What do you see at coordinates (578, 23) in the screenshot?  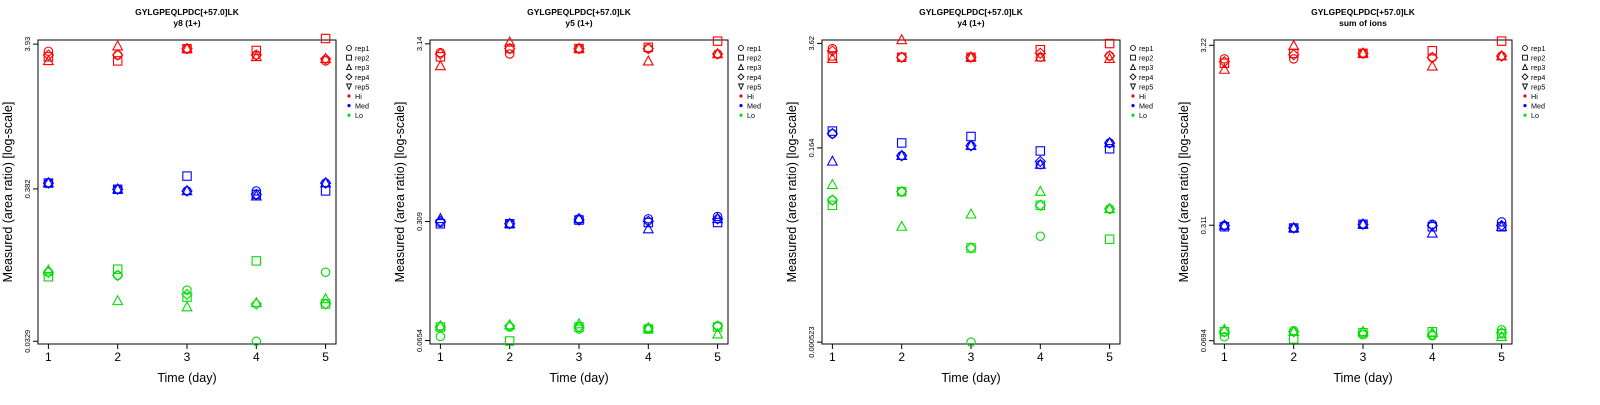 I see `chart-subtitle: y5 (1+)` at bounding box center [578, 23].